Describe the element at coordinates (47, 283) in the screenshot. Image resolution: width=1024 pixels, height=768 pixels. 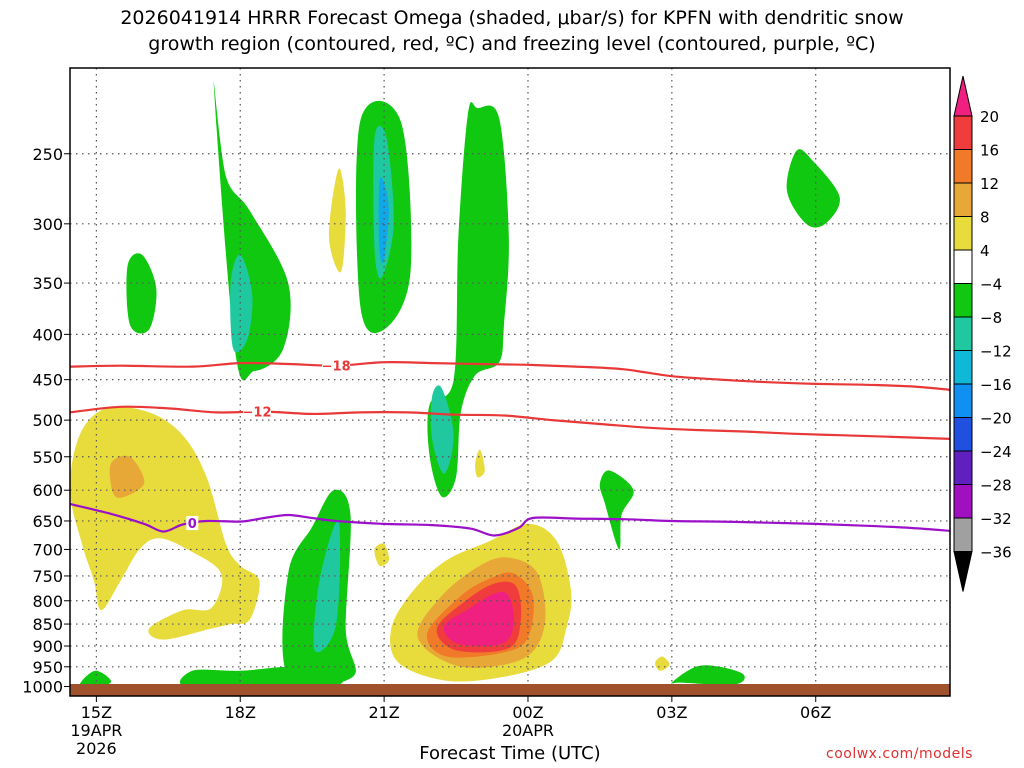
I see `y-tick-label: 350` at that location.